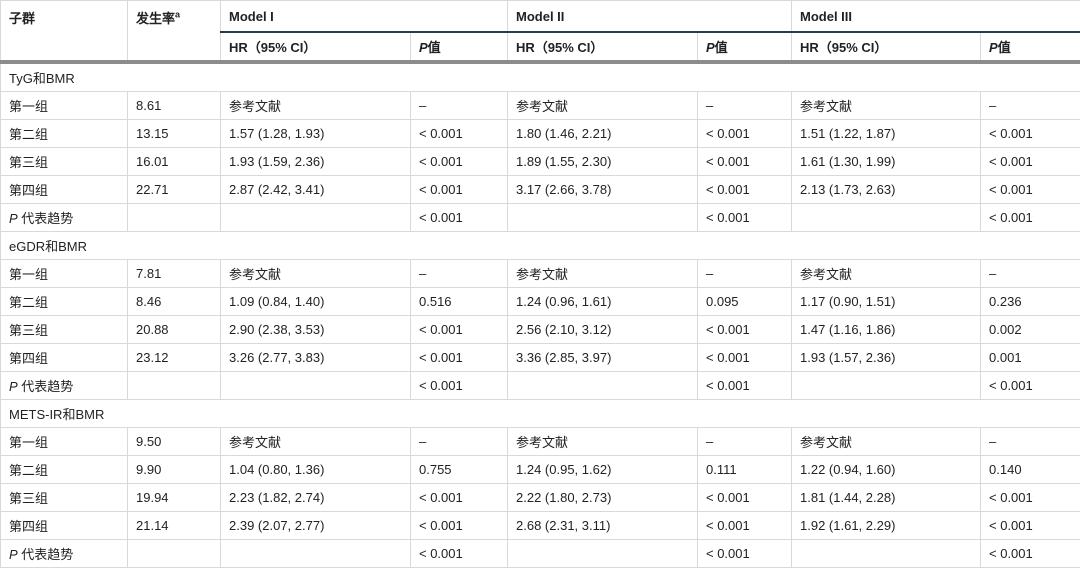  What do you see at coordinates (603, 498) in the screenshot?
I see `hr-cell: 2.22 (1.80, 2.73)` at bounding box center [603, 498].